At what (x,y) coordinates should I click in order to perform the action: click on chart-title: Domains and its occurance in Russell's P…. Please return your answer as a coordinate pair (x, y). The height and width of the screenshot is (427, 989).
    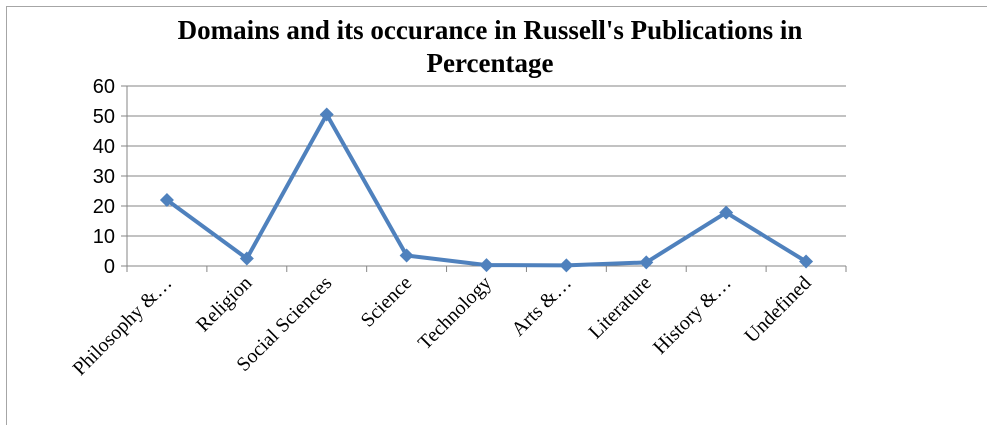
    Looking at the image, I should click on (490, 46).